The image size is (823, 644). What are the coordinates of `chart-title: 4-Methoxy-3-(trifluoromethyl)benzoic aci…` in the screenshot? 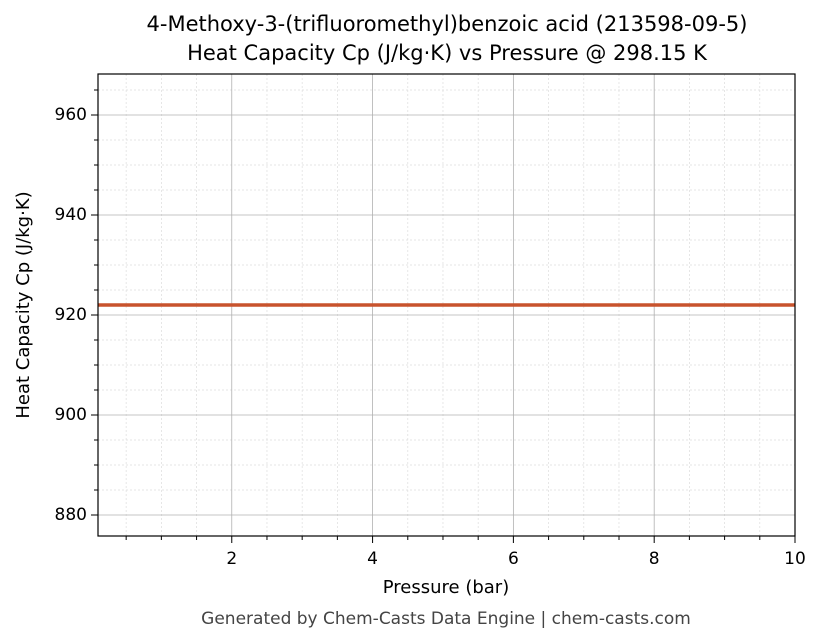 It's located at (447, 24).